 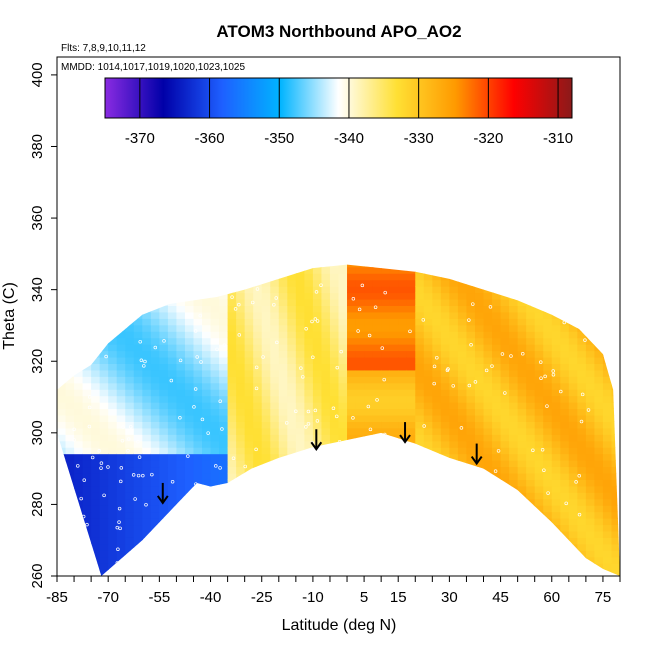 I want to click on y-tick-label: 260, so click(x=37, y=575).